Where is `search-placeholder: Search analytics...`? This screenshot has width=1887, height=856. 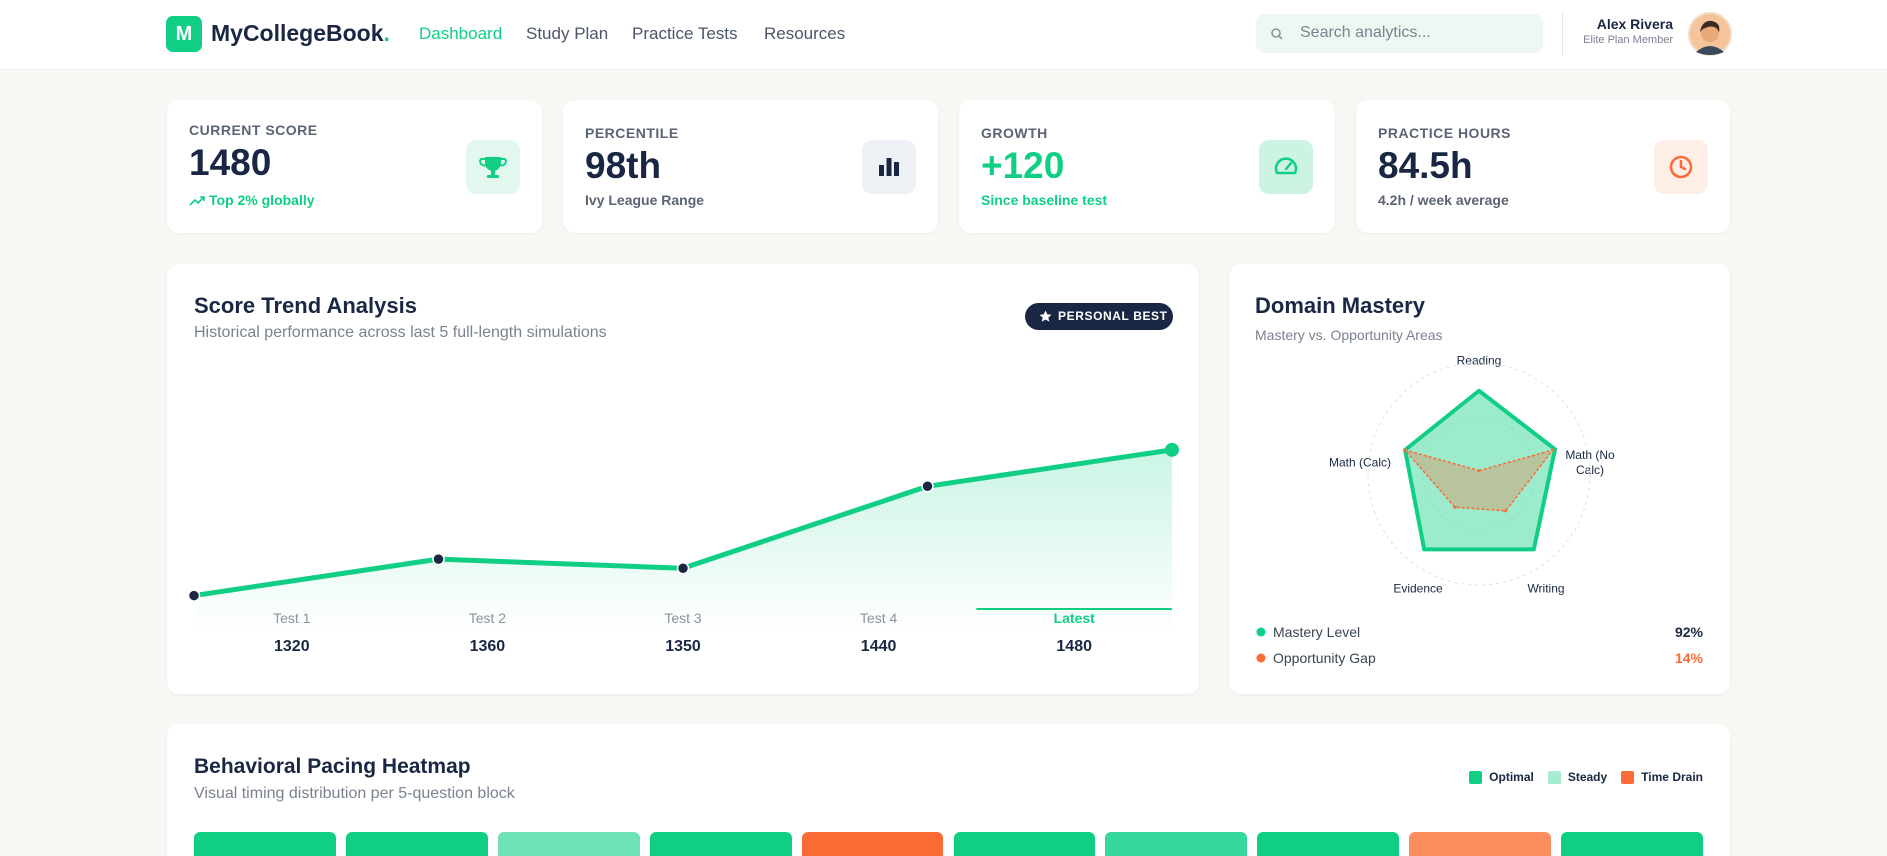 search-placeholder: Search analytics... is located at coordinates (1365, 32).